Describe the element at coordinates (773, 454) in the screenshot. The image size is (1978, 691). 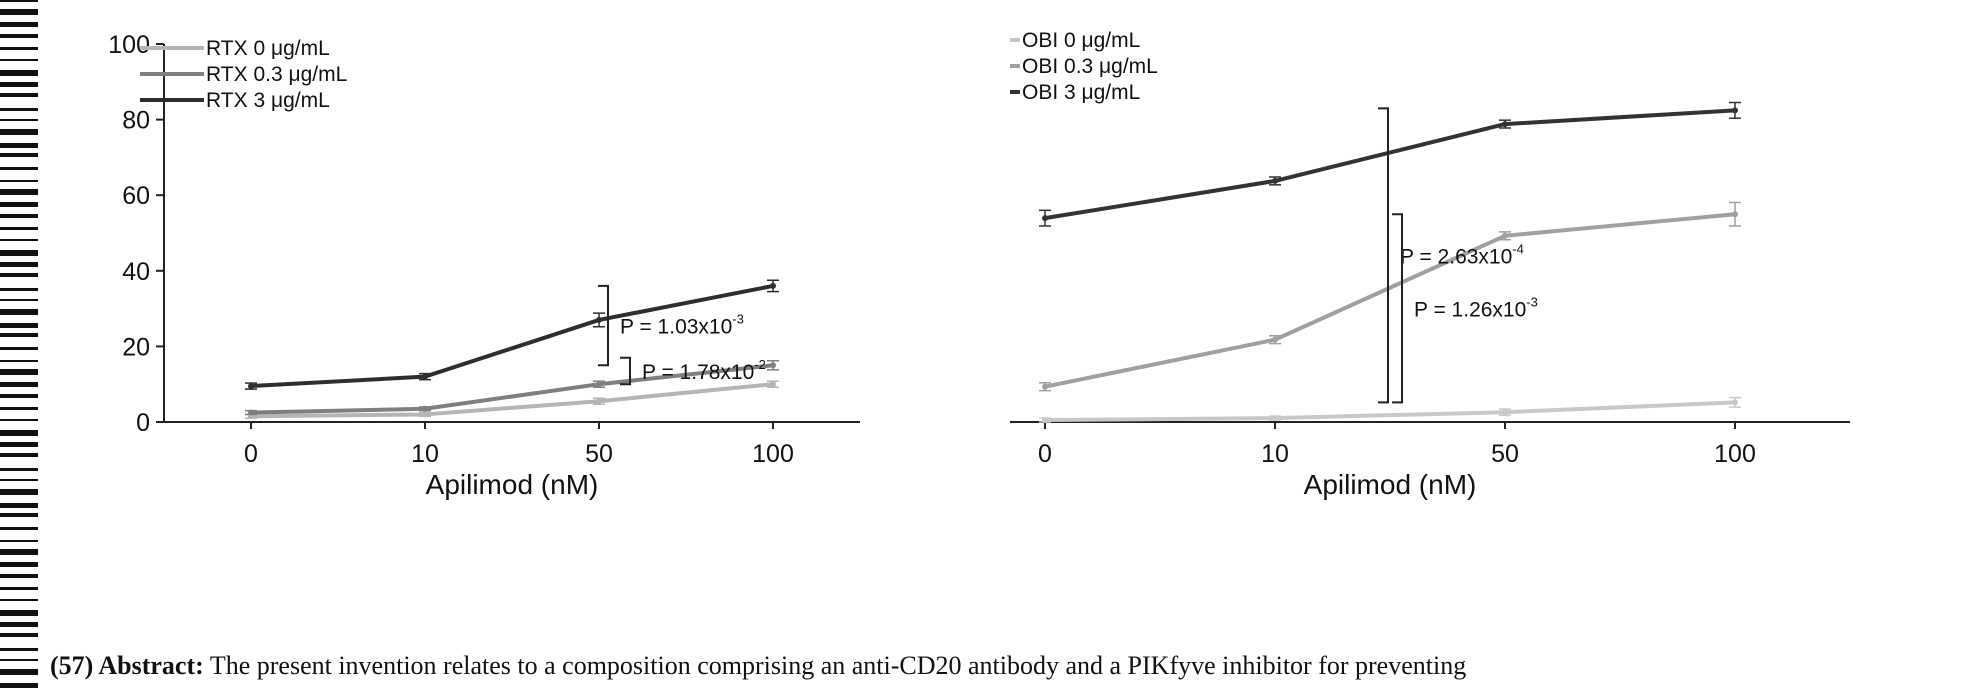
I see `x-tick-label: 100` at that location.